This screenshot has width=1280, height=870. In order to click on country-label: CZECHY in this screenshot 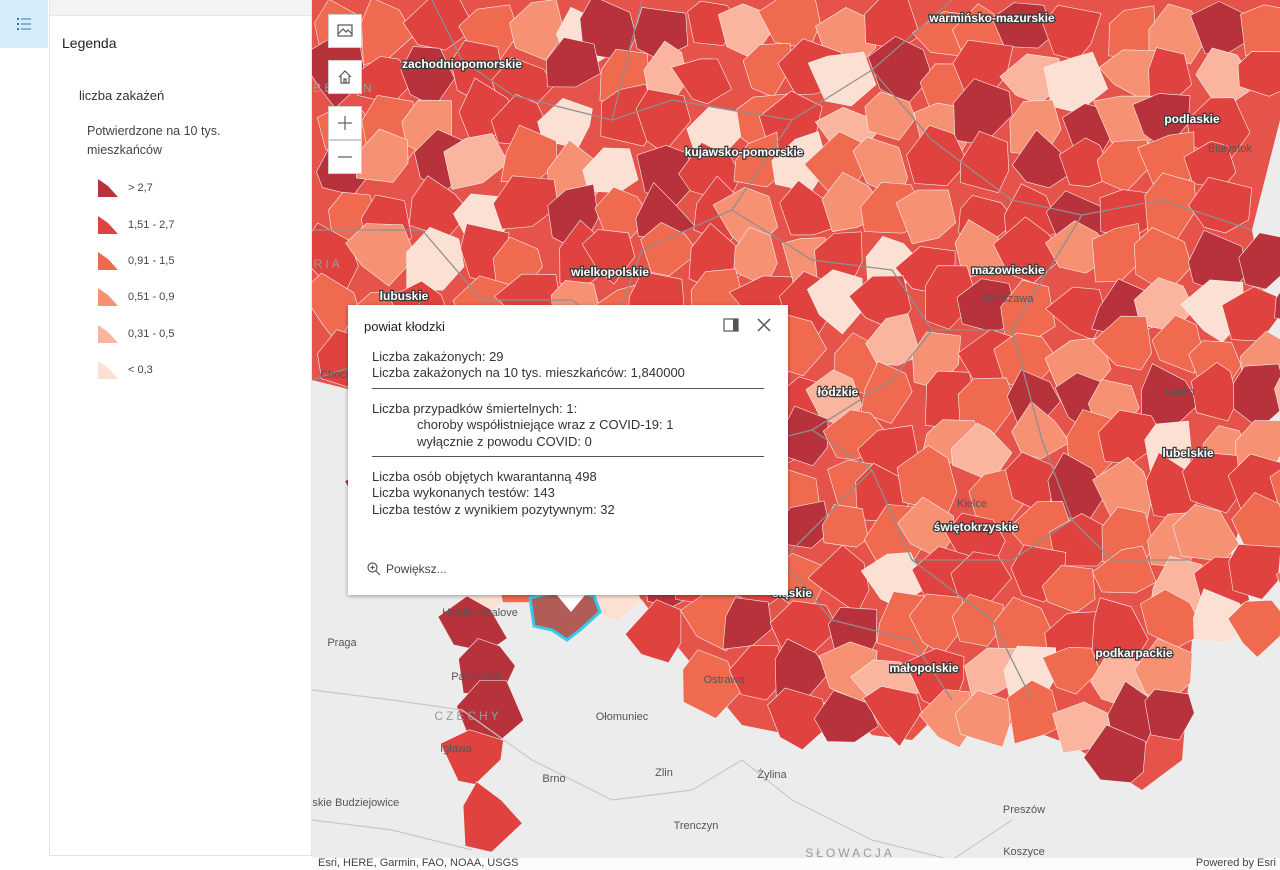, I will do `click(467, 716)`.